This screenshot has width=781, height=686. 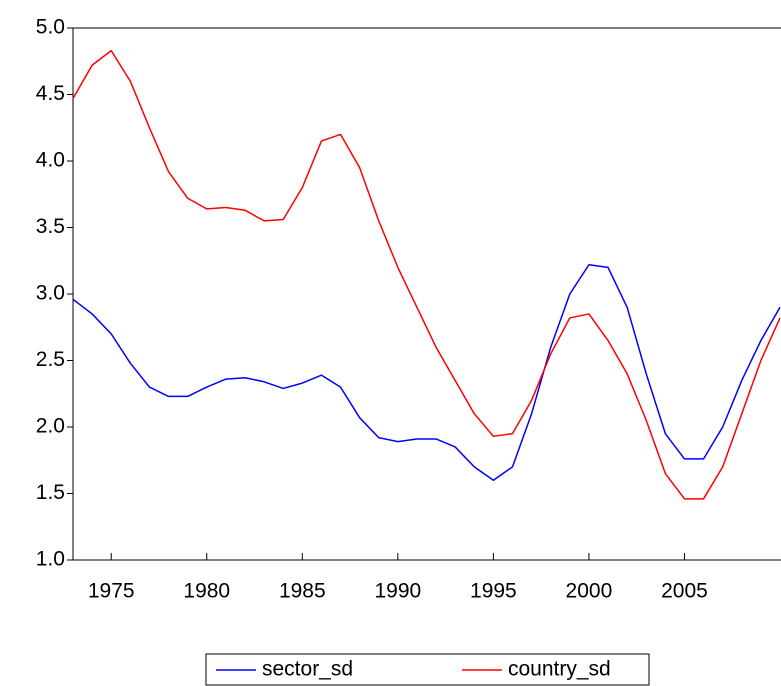 What do you see at coordinates (50, 359) in the screenshot?
I see `y-tick-label: 2.5` at bounding box center [50, 359].